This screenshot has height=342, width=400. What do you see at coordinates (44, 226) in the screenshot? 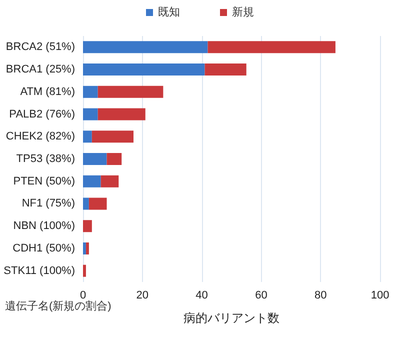
I see `y-tick-label: NBN (100%)` at bounding box center [44, 226].